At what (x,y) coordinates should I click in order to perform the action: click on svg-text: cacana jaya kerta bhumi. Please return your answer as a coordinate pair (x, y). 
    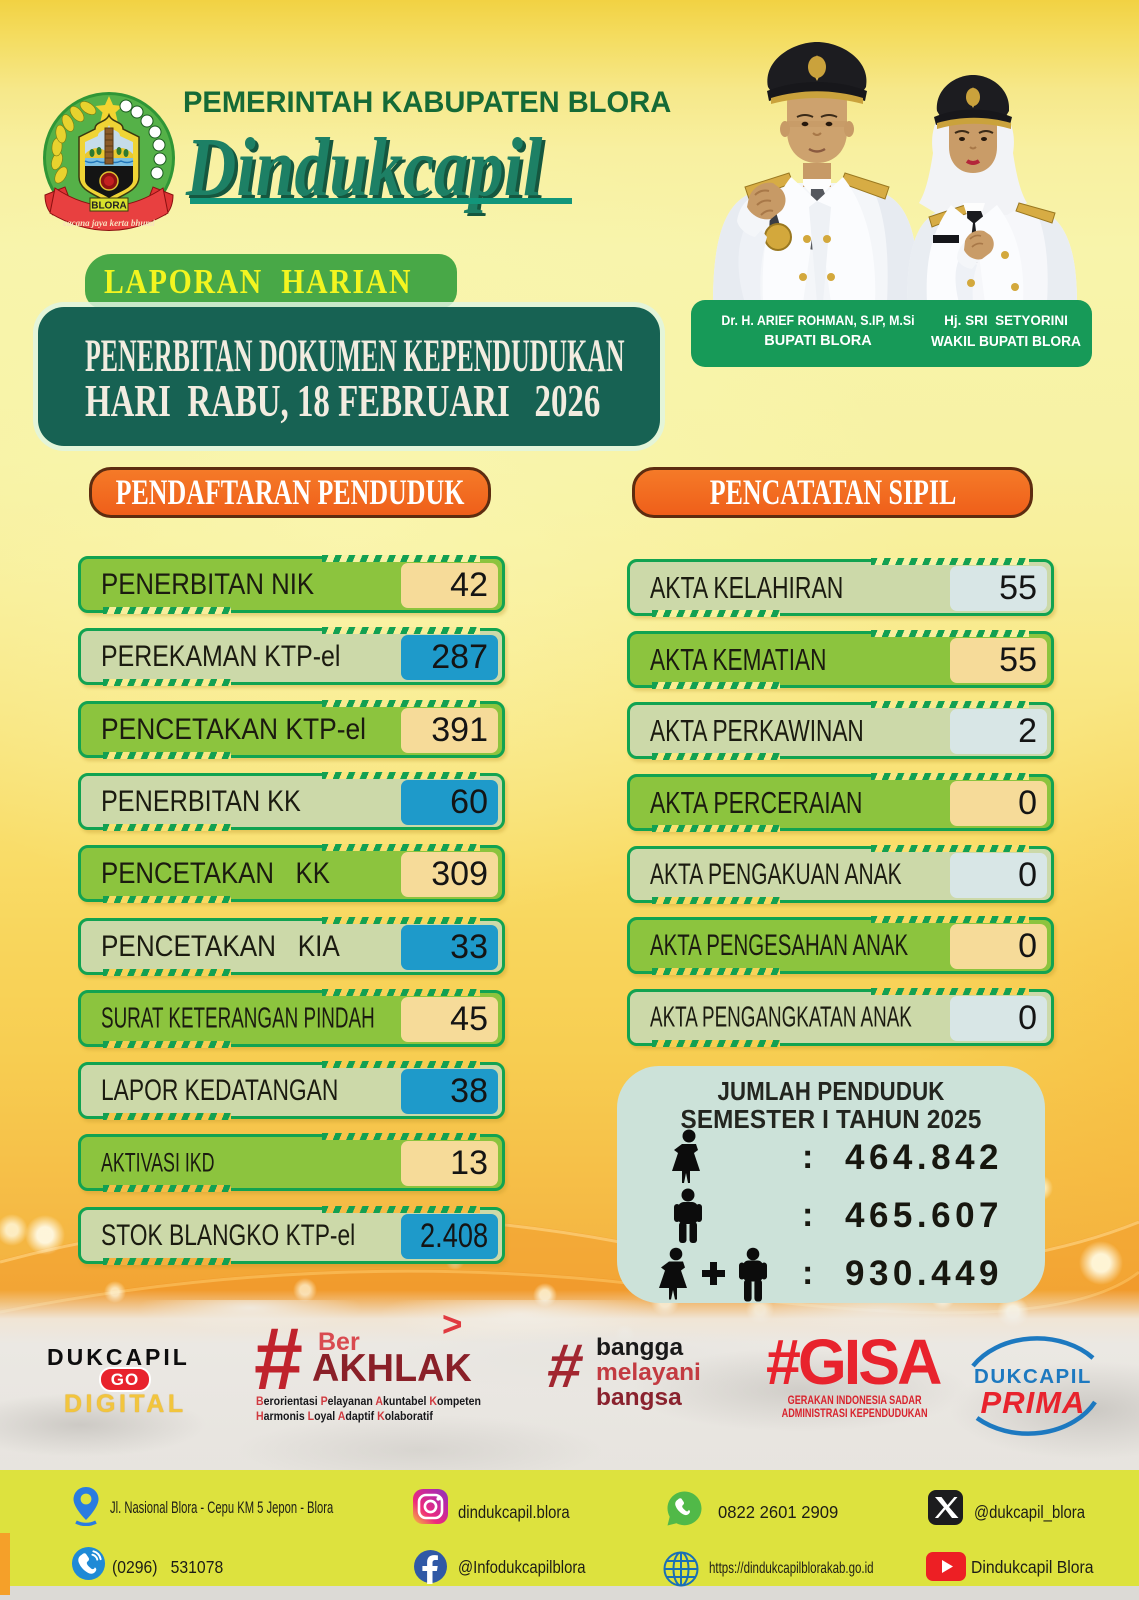
    Looking at the image, I should click on (109, 223).